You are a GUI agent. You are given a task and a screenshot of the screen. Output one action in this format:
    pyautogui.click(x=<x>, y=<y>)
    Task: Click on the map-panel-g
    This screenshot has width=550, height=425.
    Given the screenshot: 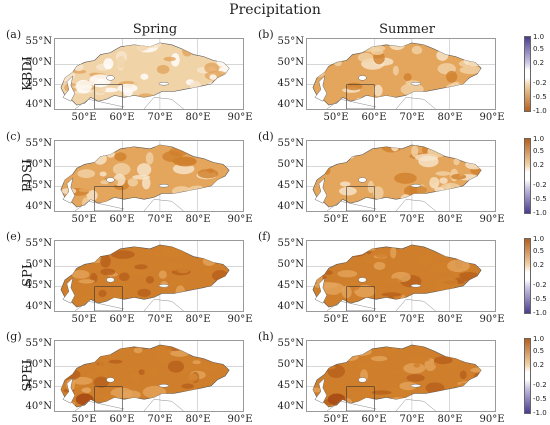 What is the action you would take?
    pyautogui.click(x=149, y=376)
    